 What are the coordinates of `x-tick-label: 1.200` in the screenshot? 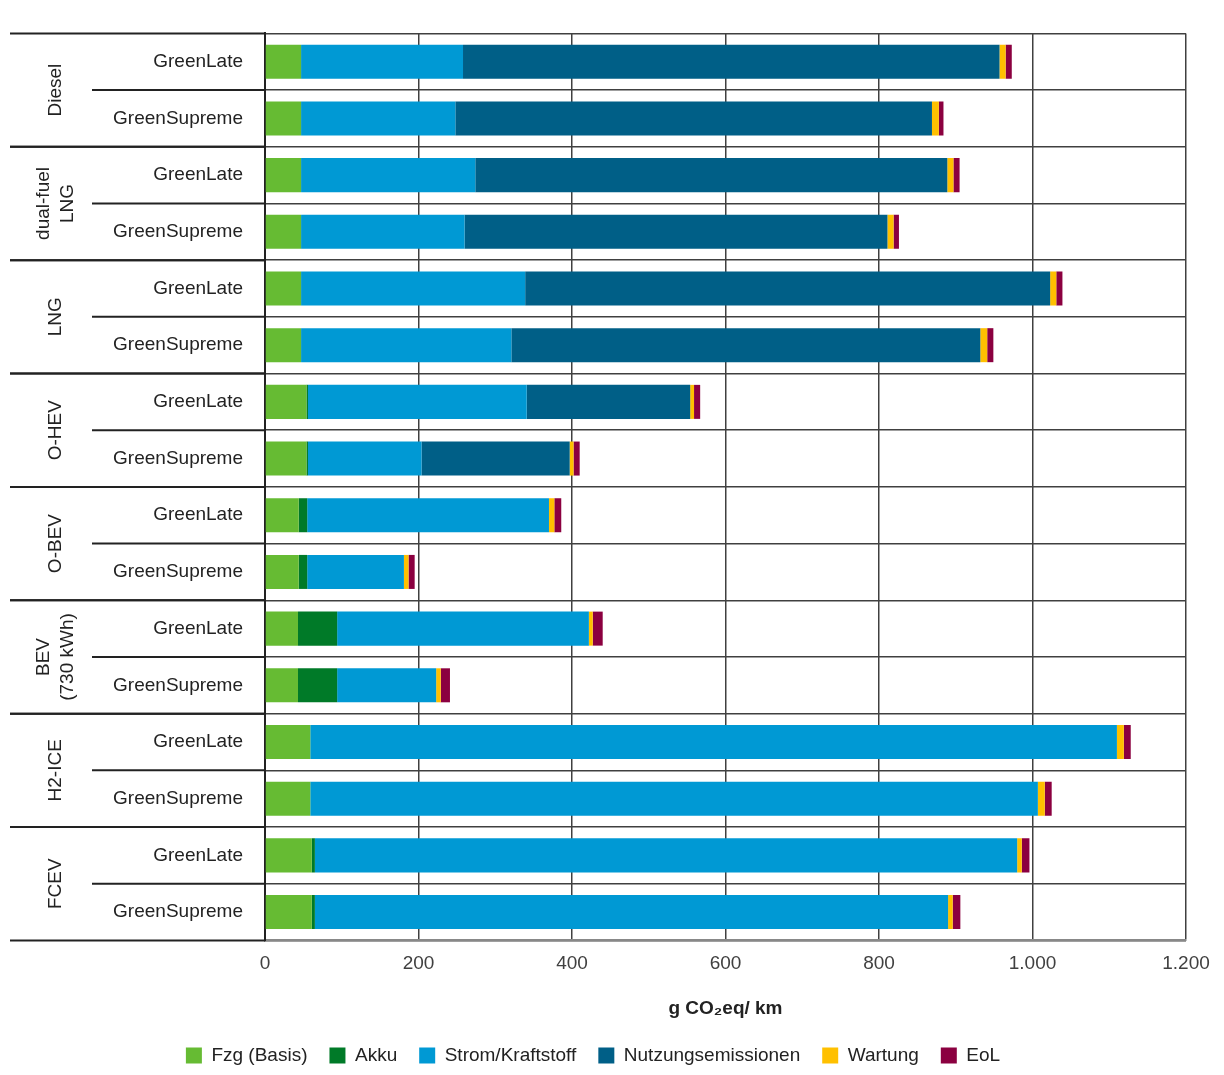 It's located at (1186, 963).